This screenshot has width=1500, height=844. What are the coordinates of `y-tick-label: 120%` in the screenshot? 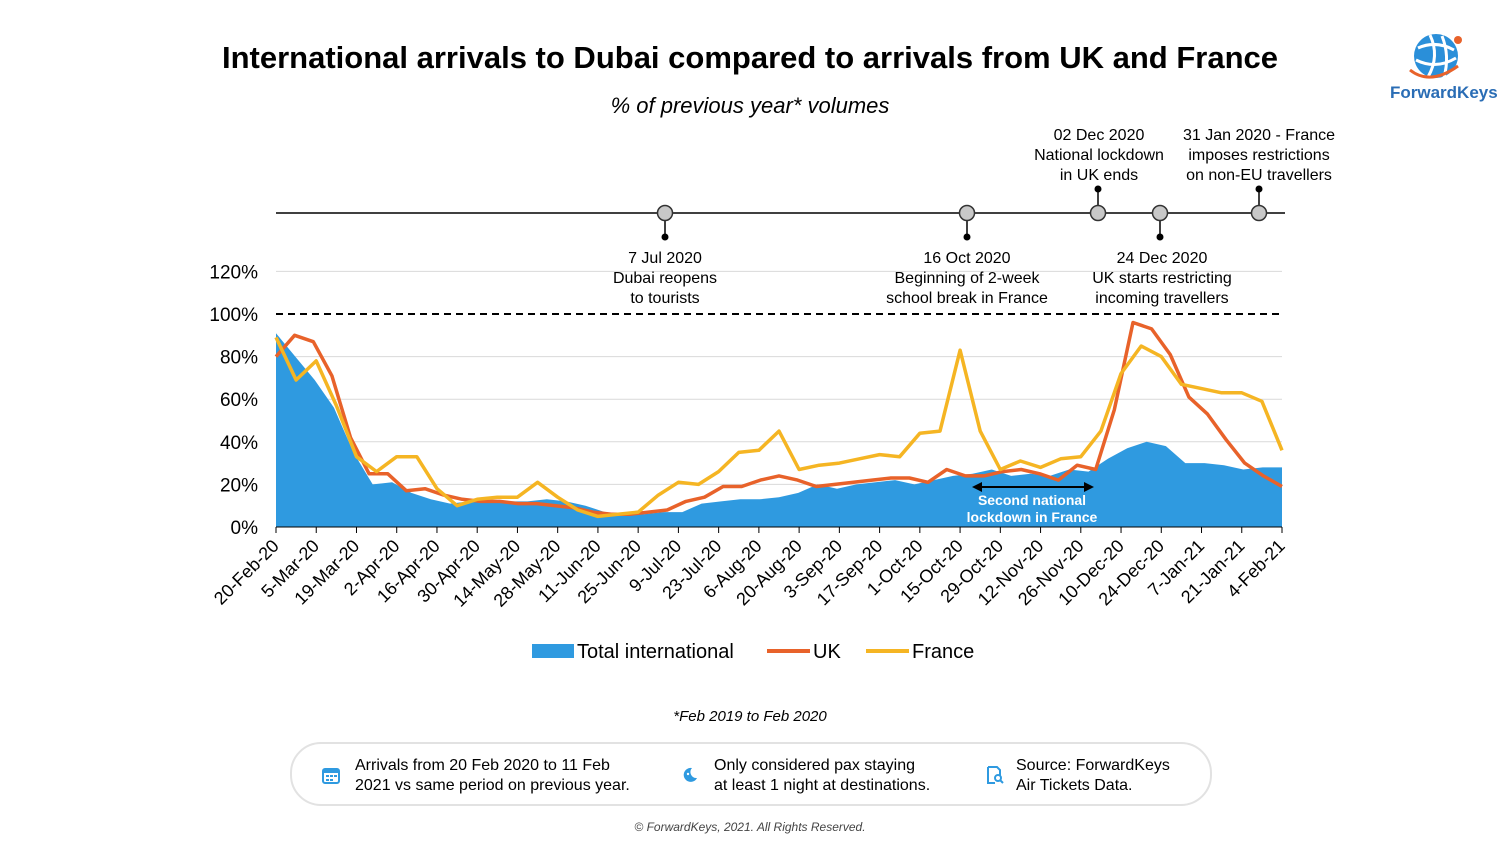 It's located at (233, 272).